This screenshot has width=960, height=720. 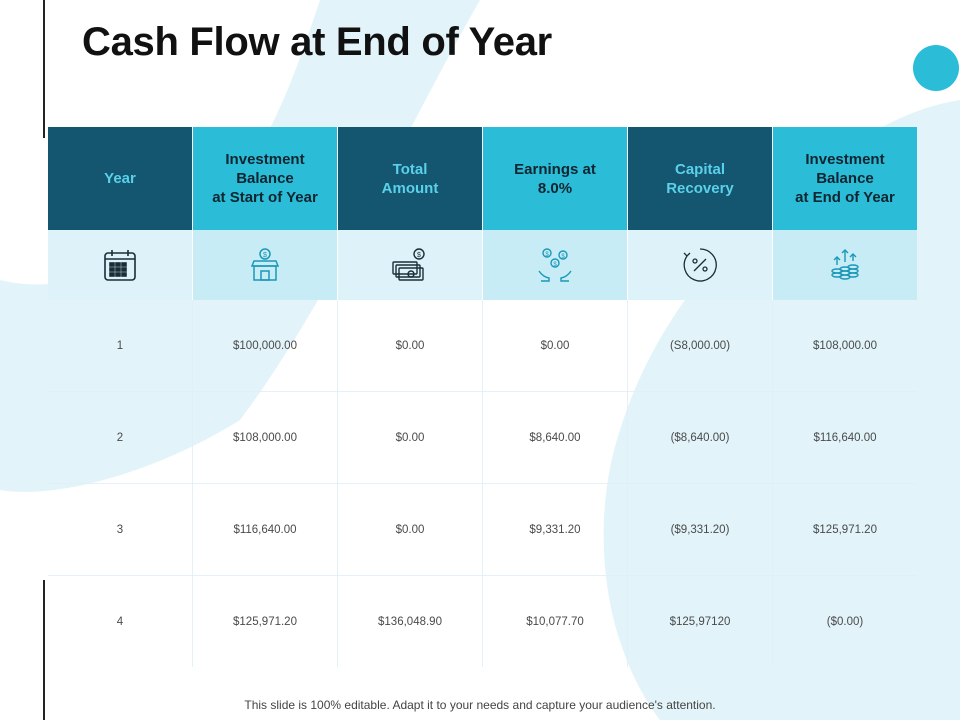 What do you see at coordinates (844, 529) in the screenshot?
I see `cell-balance-end: $125,971.20` at bounding box center [844, 529].